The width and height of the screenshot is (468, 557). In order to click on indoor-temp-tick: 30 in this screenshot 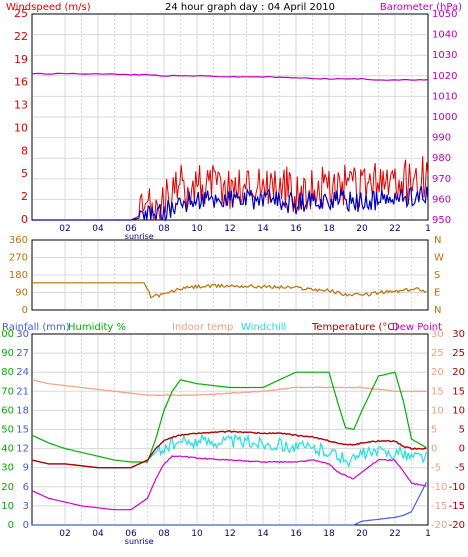, I will do `click(437, 334)`.